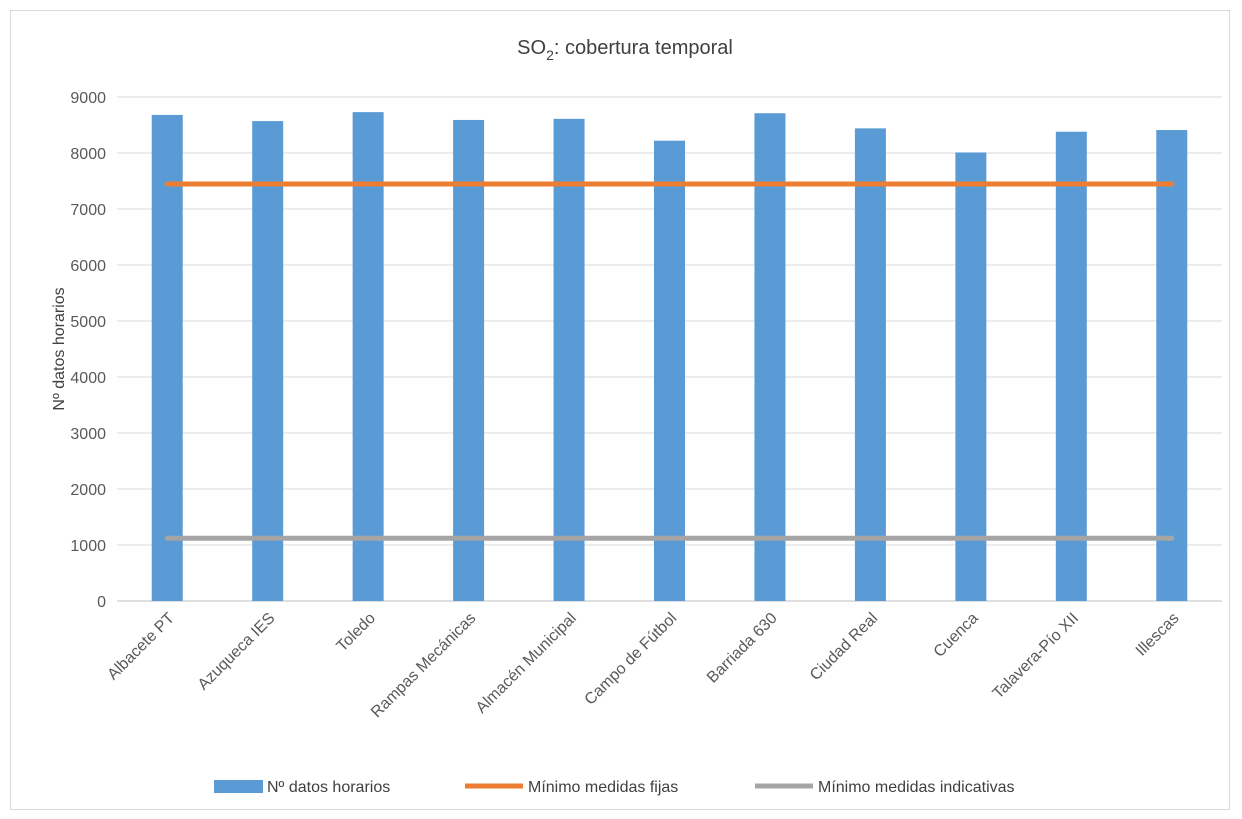 The image size is (1242, 819). What do you see at coordinates (526, 663) in the screenshot?
I see `x-tick-label: Almacén Municipal` at bounding box center [526, 663].